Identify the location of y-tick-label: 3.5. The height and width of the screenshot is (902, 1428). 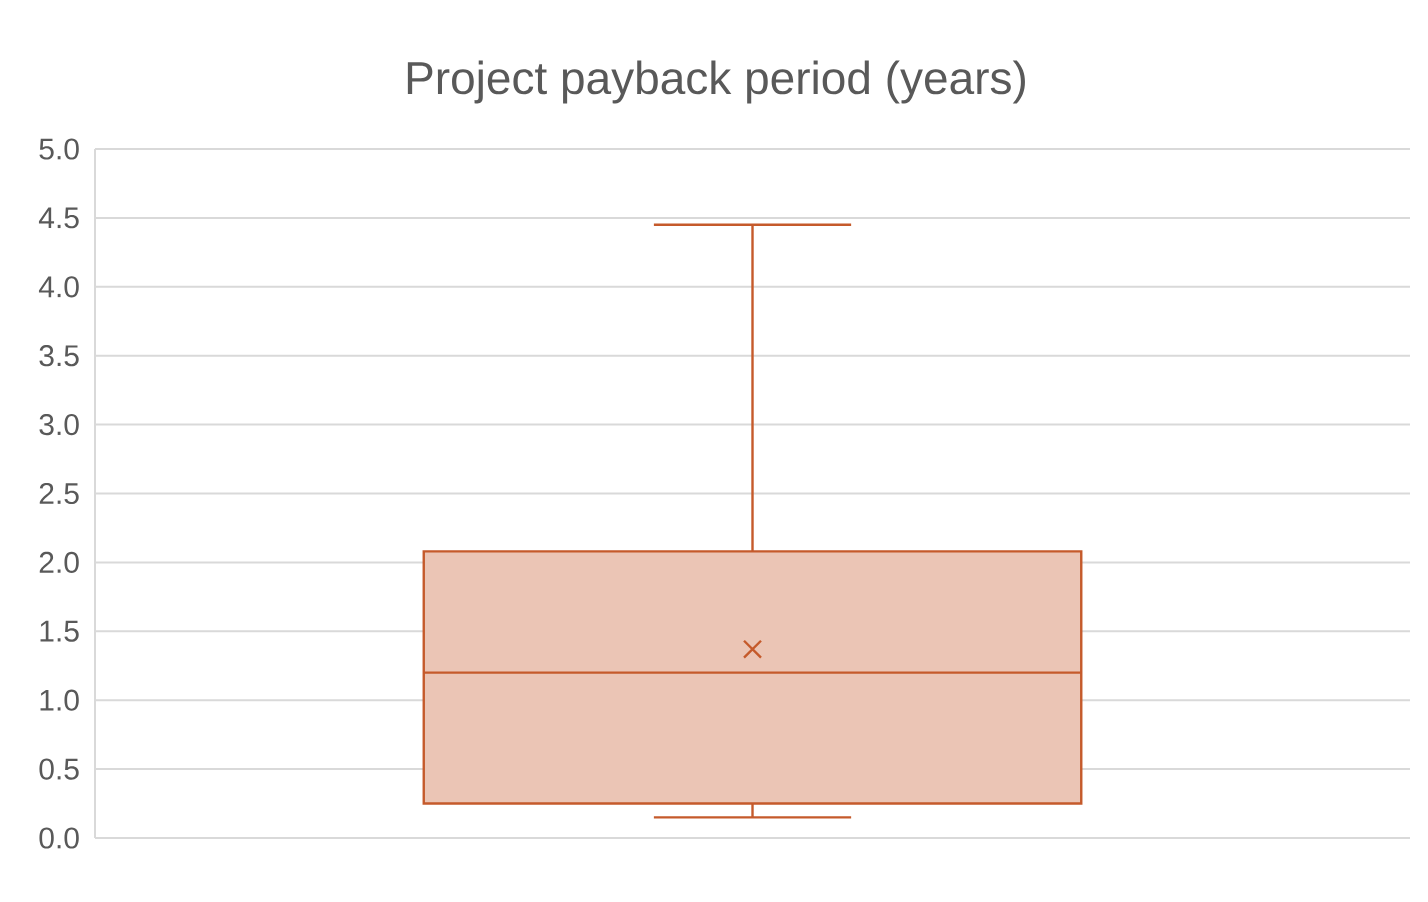
(59, 356).